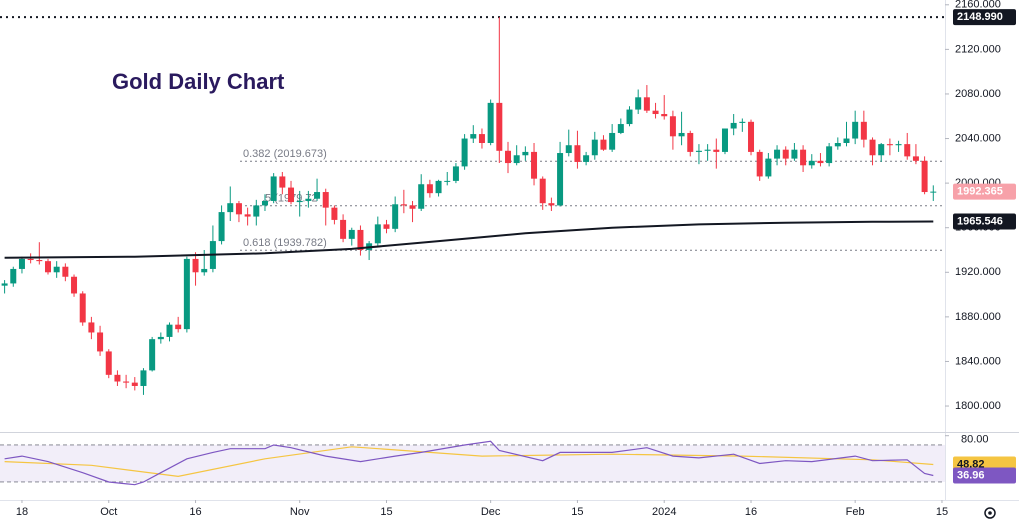 Image resolution: width=1019 pixels, height=524 pixels. Describe the element at coordinates (978, 49) in the screenshot. I see `y-tick-label: 2120.000` at that location.